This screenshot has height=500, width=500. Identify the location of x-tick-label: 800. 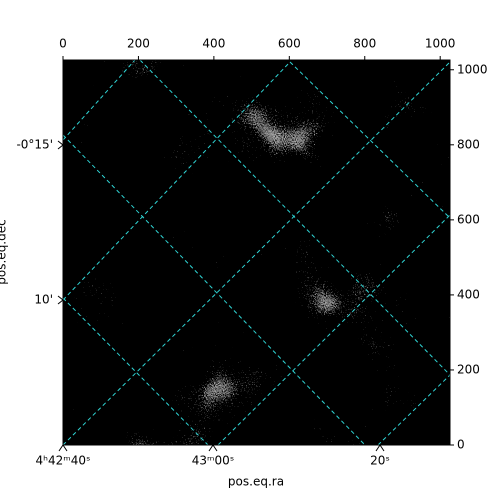
(364, 44).